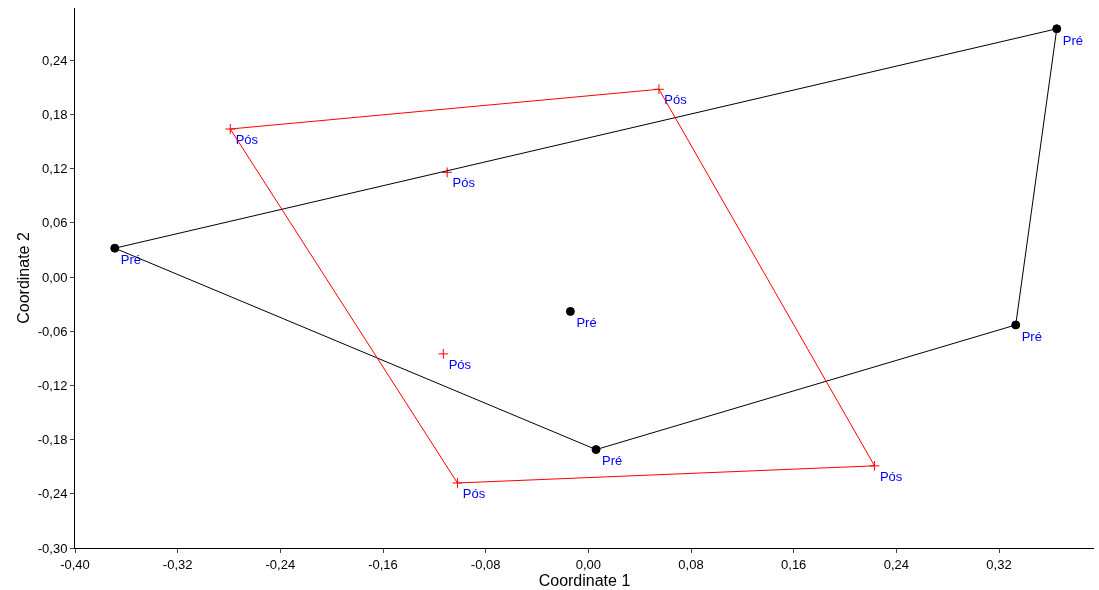 This screenshot has height=590, width=1099. I want to click on x-tick-label: 0,08, so click(691, 564).